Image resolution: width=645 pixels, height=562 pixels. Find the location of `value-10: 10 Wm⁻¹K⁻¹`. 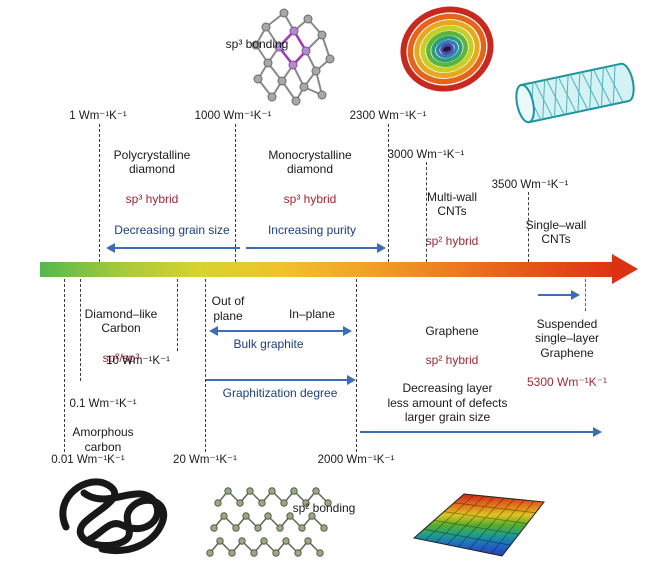

value-10: 10 Wm⁻¹K⁻¹ is located at coordinates (138, 361).